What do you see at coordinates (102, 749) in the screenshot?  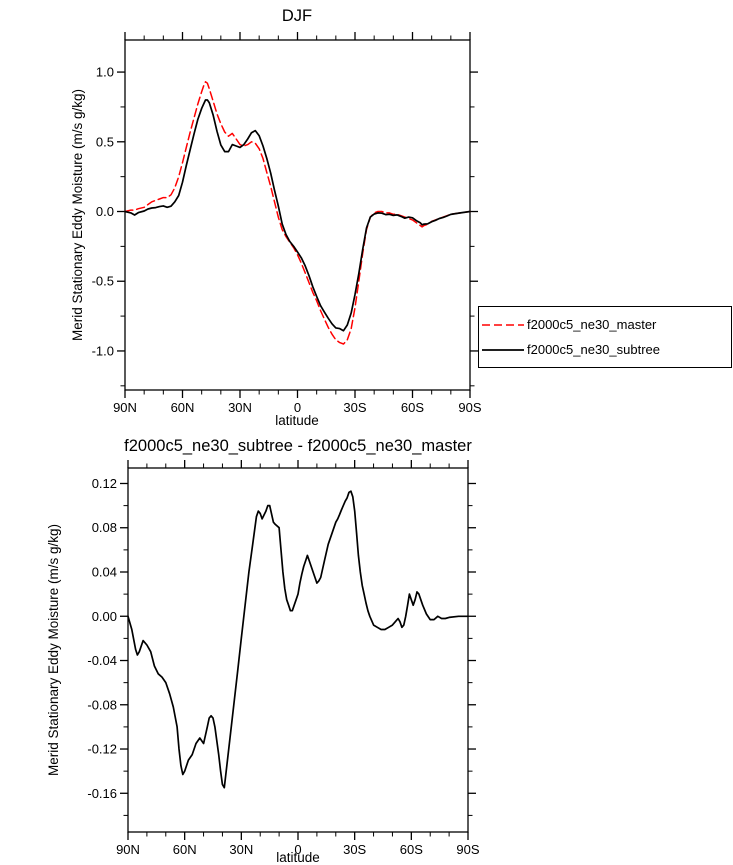 I see `y-tick-label: -0.12` at bounding box center [102, 749].